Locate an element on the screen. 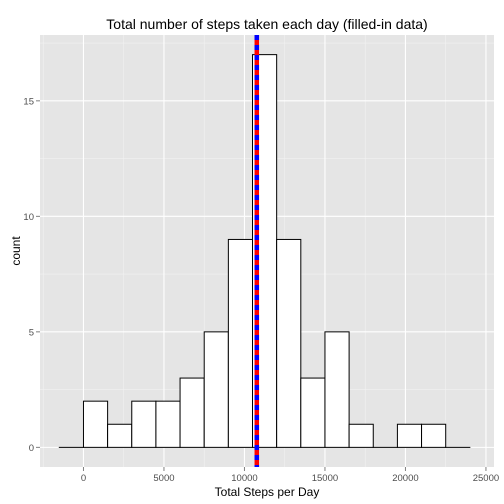  x-axis: 0 5000 10000 15000 20000 25000 is located at coordinates (290, 475).